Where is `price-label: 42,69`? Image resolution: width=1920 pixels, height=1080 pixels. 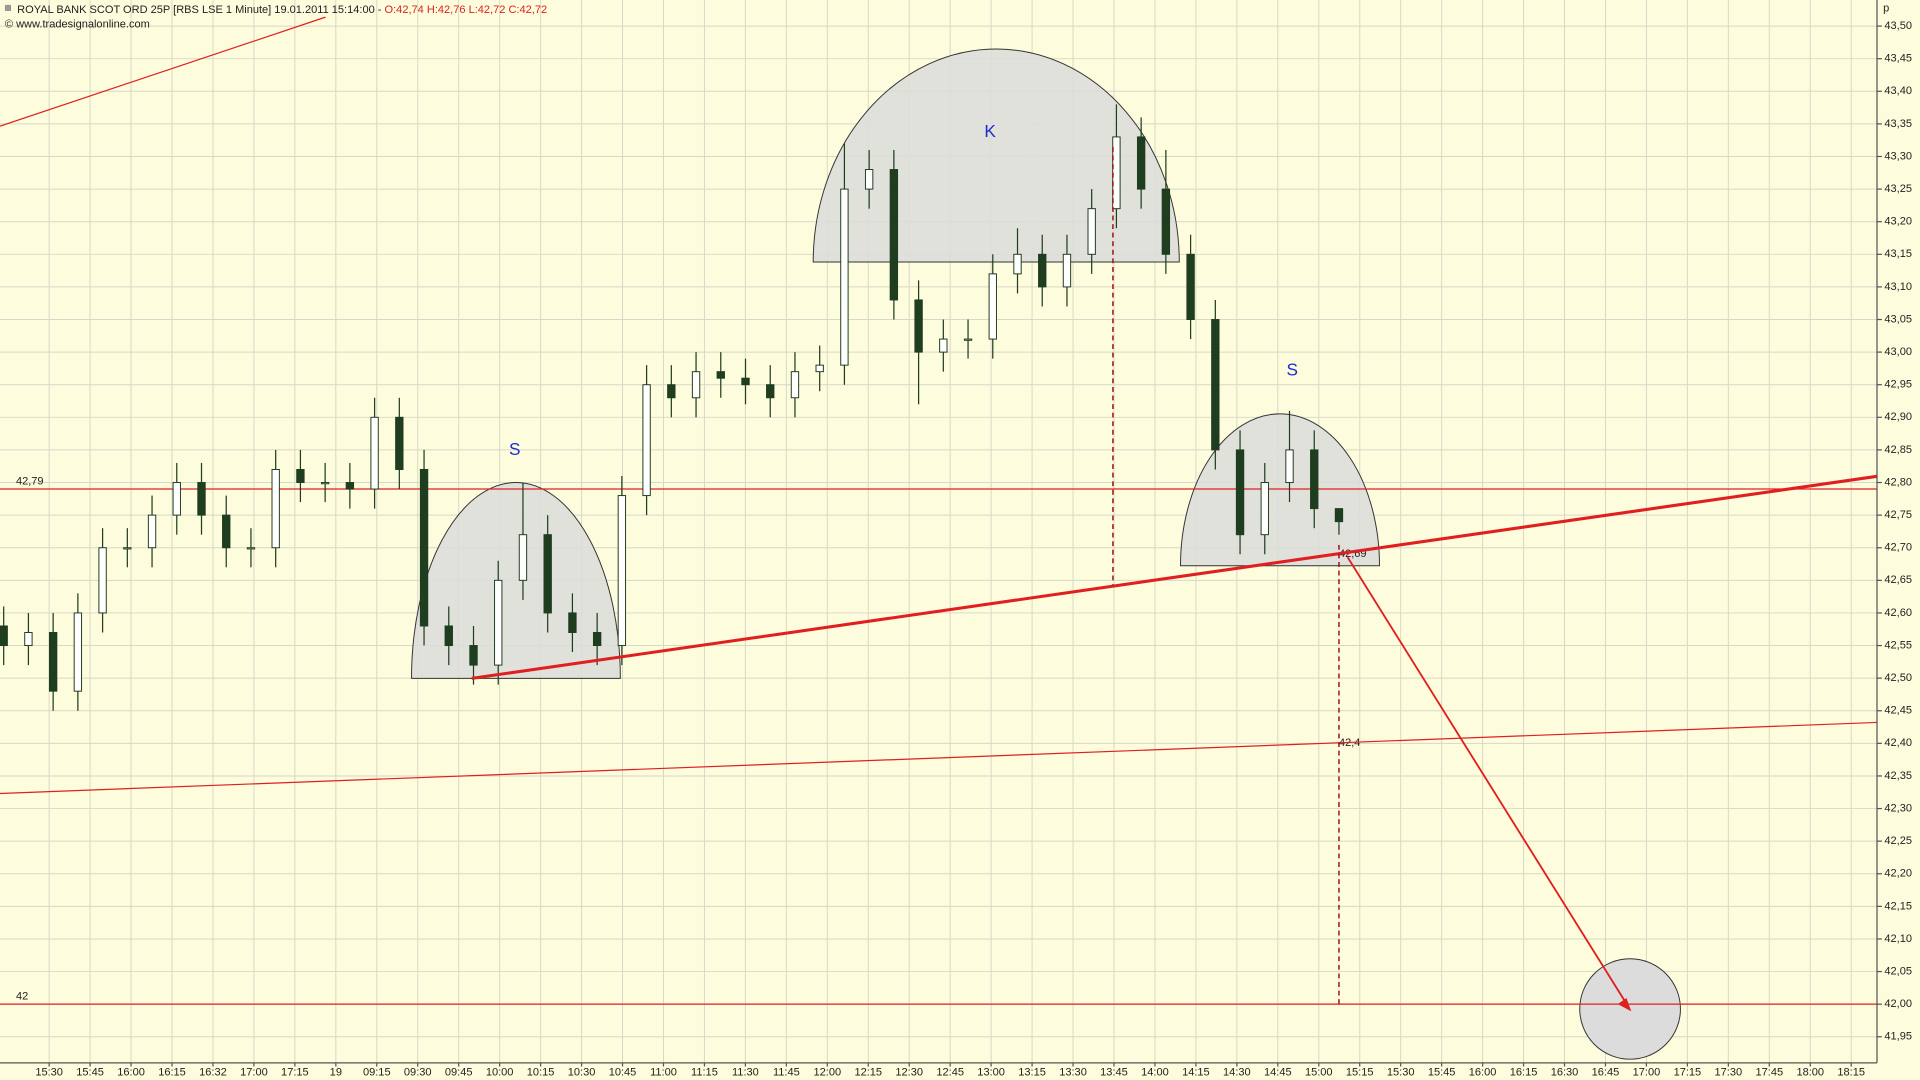
price-label: 42,69 is located at coordinates (1353, 554).